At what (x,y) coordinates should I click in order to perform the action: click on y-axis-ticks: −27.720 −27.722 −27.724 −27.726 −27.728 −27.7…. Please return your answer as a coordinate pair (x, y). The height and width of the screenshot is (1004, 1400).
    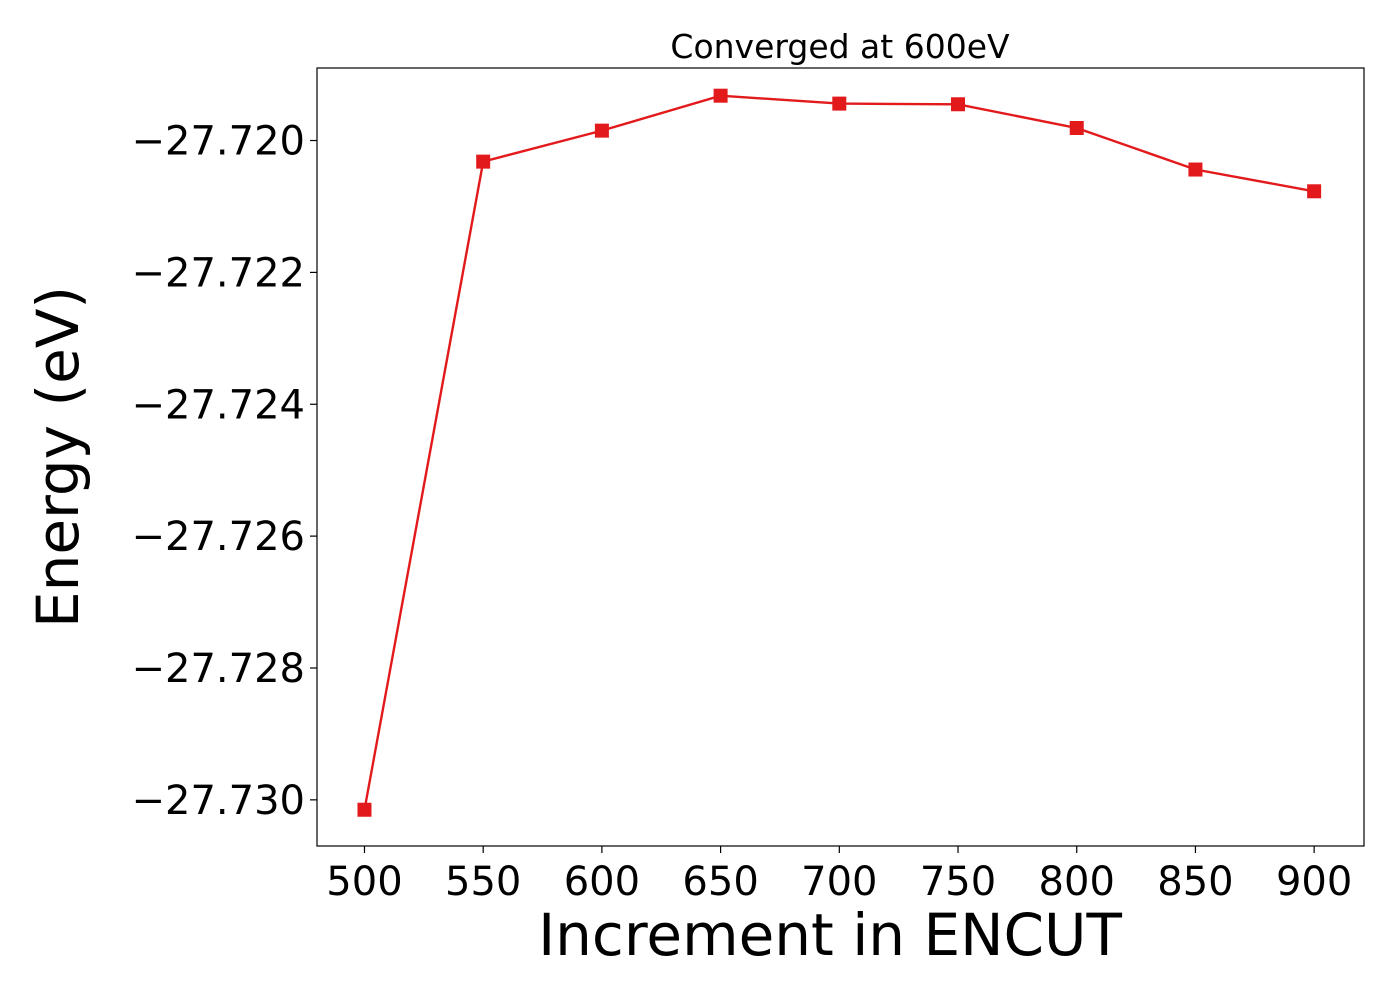
    Looking at the image, I should click on (224, 471).